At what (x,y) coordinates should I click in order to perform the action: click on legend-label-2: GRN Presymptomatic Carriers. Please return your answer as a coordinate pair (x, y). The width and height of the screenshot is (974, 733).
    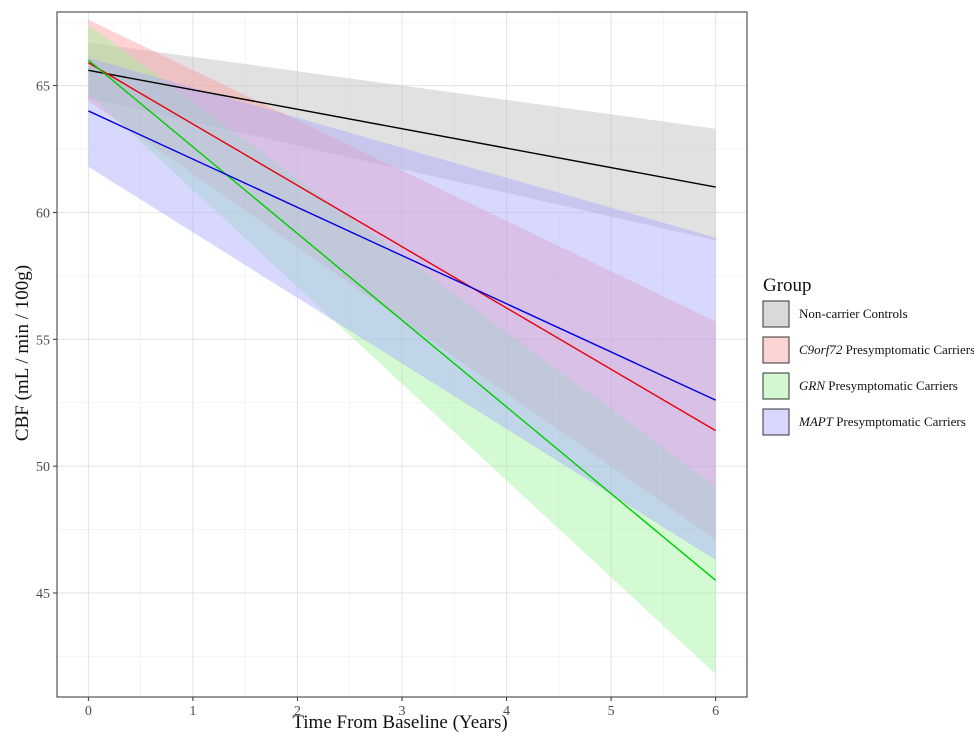
    Looking at the image, I should click on (878, 385).